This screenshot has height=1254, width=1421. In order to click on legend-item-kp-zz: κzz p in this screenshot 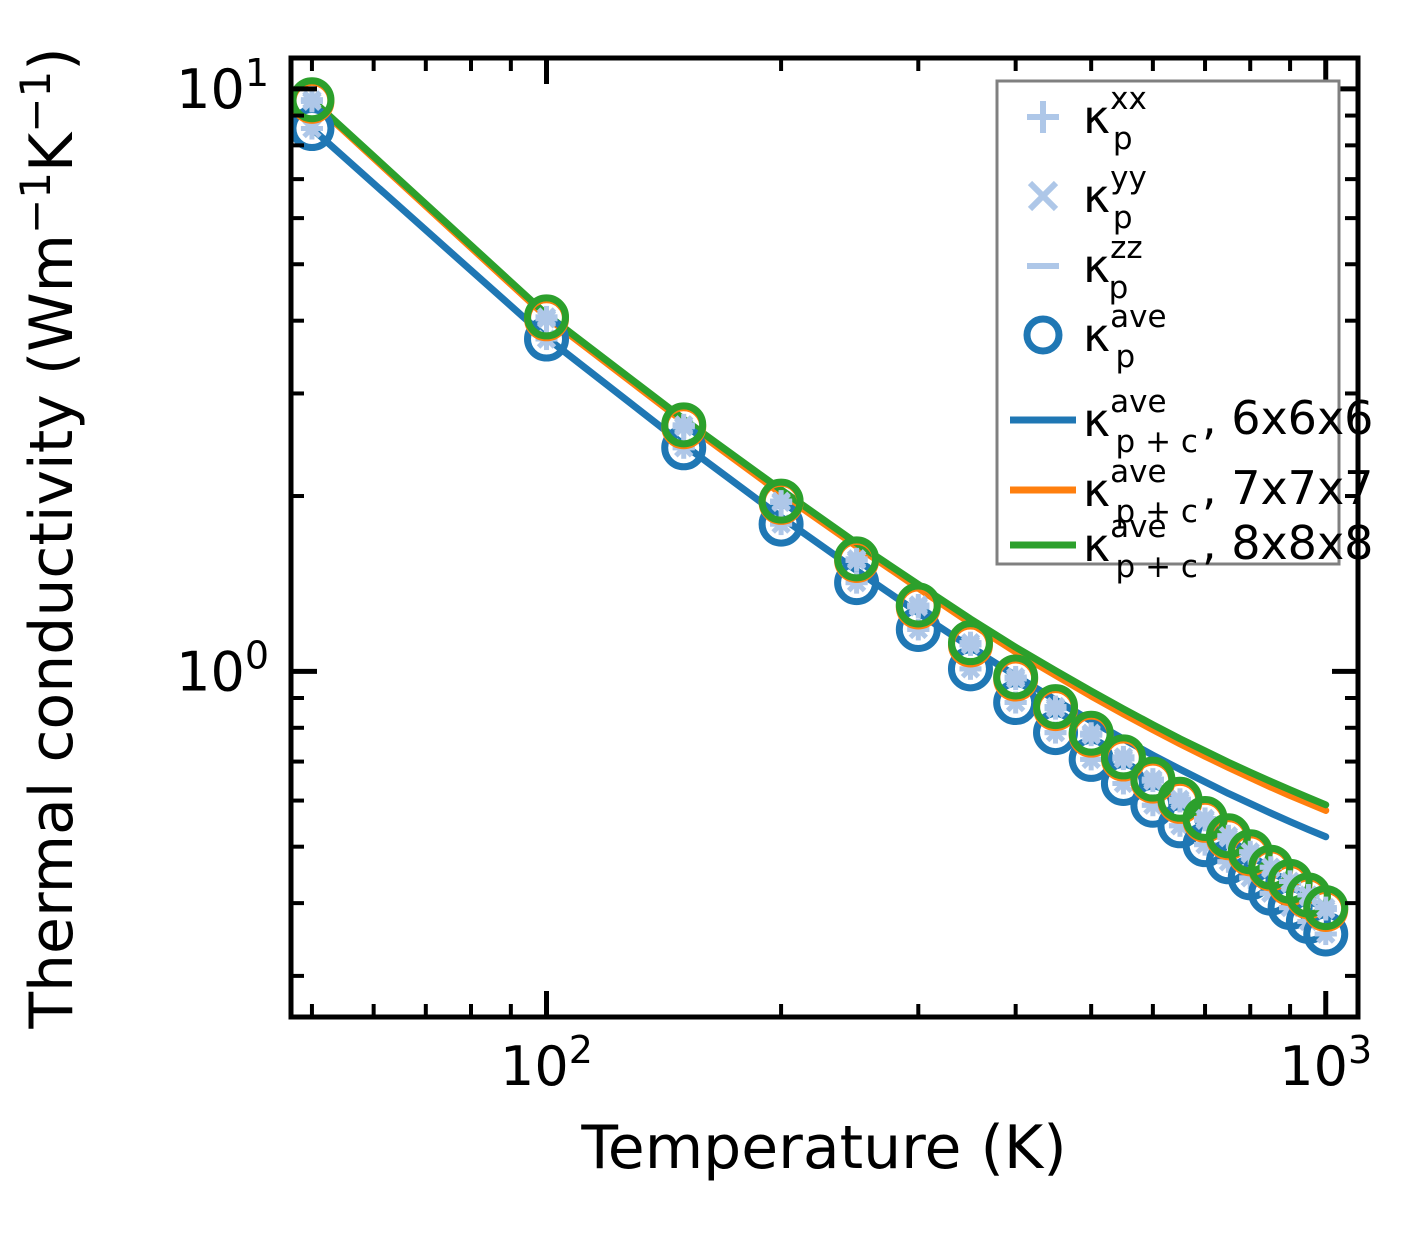, I will do `click(1085, 268)`.